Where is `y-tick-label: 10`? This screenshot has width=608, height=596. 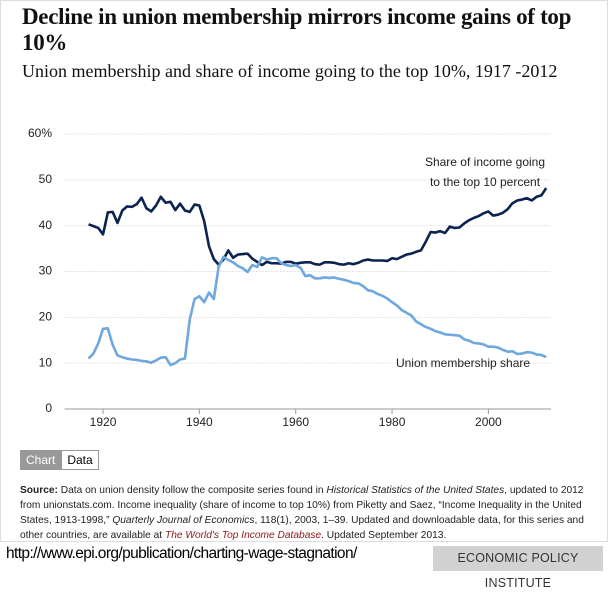
y-tick-label: 10 is located at coordinates (46, 362).